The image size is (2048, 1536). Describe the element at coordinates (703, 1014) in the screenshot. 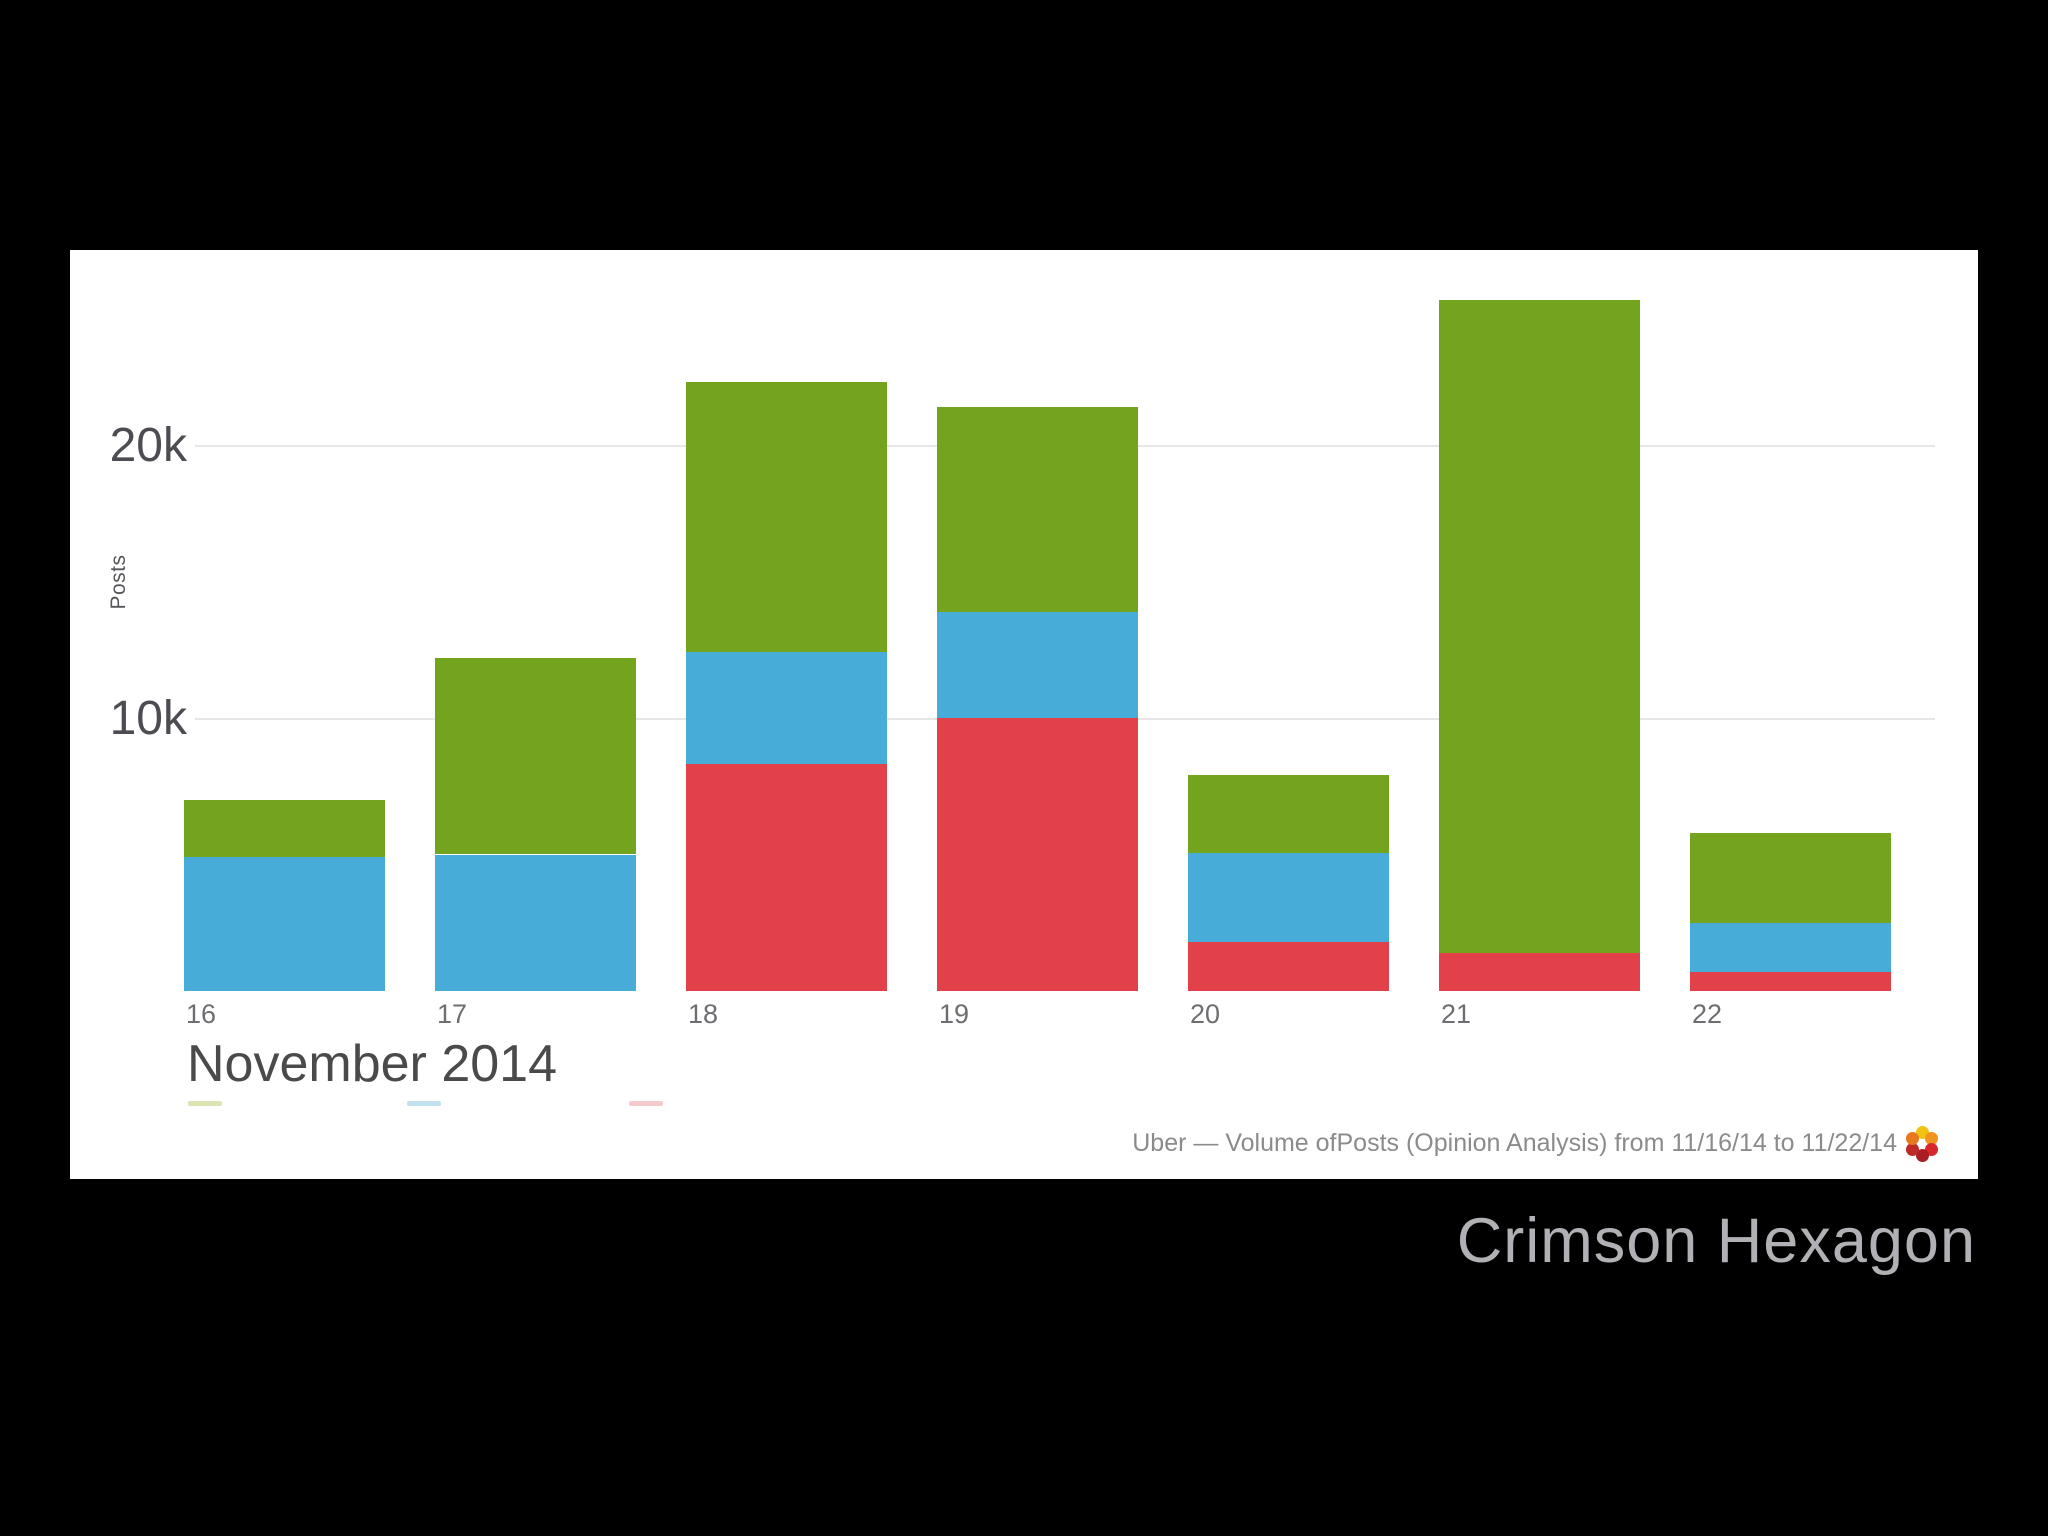

I see `x-tick-label-18: 18` at that location.